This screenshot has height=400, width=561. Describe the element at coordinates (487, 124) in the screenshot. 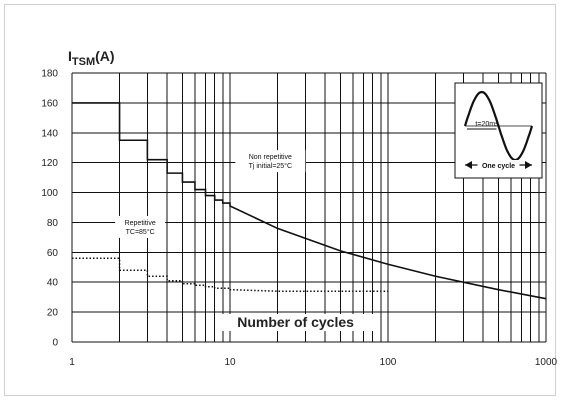

I see `period-label: t=20ms` at that location.